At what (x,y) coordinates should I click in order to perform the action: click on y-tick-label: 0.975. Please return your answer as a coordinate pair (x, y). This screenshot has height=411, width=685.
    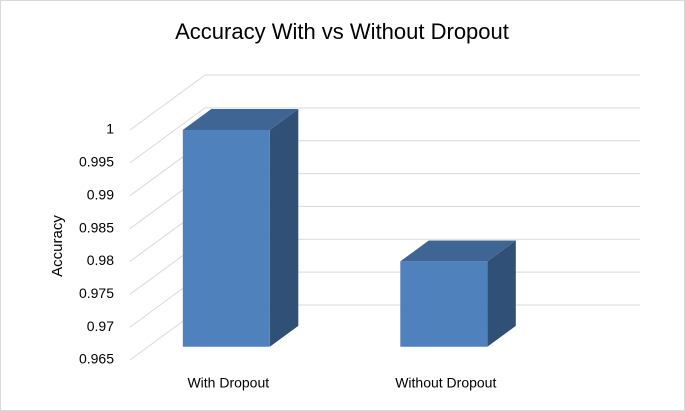
    Looking at the image, I should click on (96, 293).